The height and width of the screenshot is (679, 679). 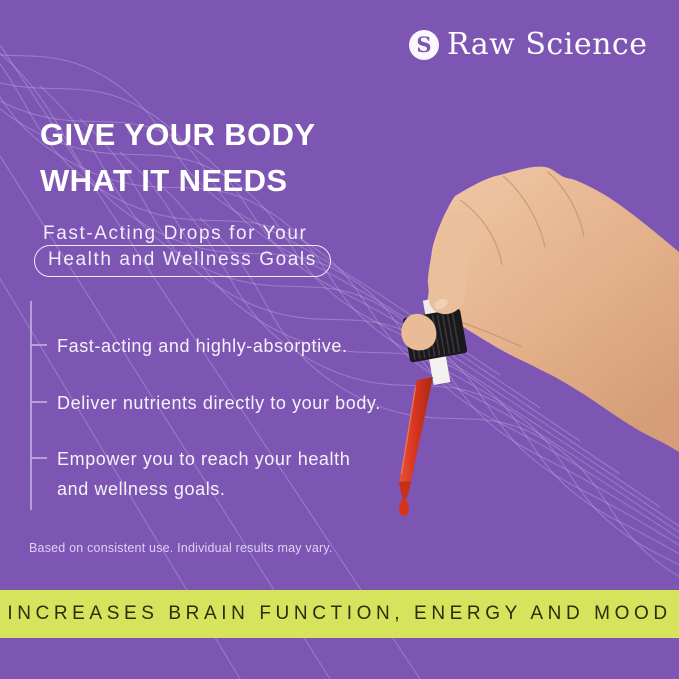 What do you see at coordinates (182, 261) in the screenshot?
I see `subheadline-highlight-pill: Health and Wellness Goals` at bounding box center [182, 261].